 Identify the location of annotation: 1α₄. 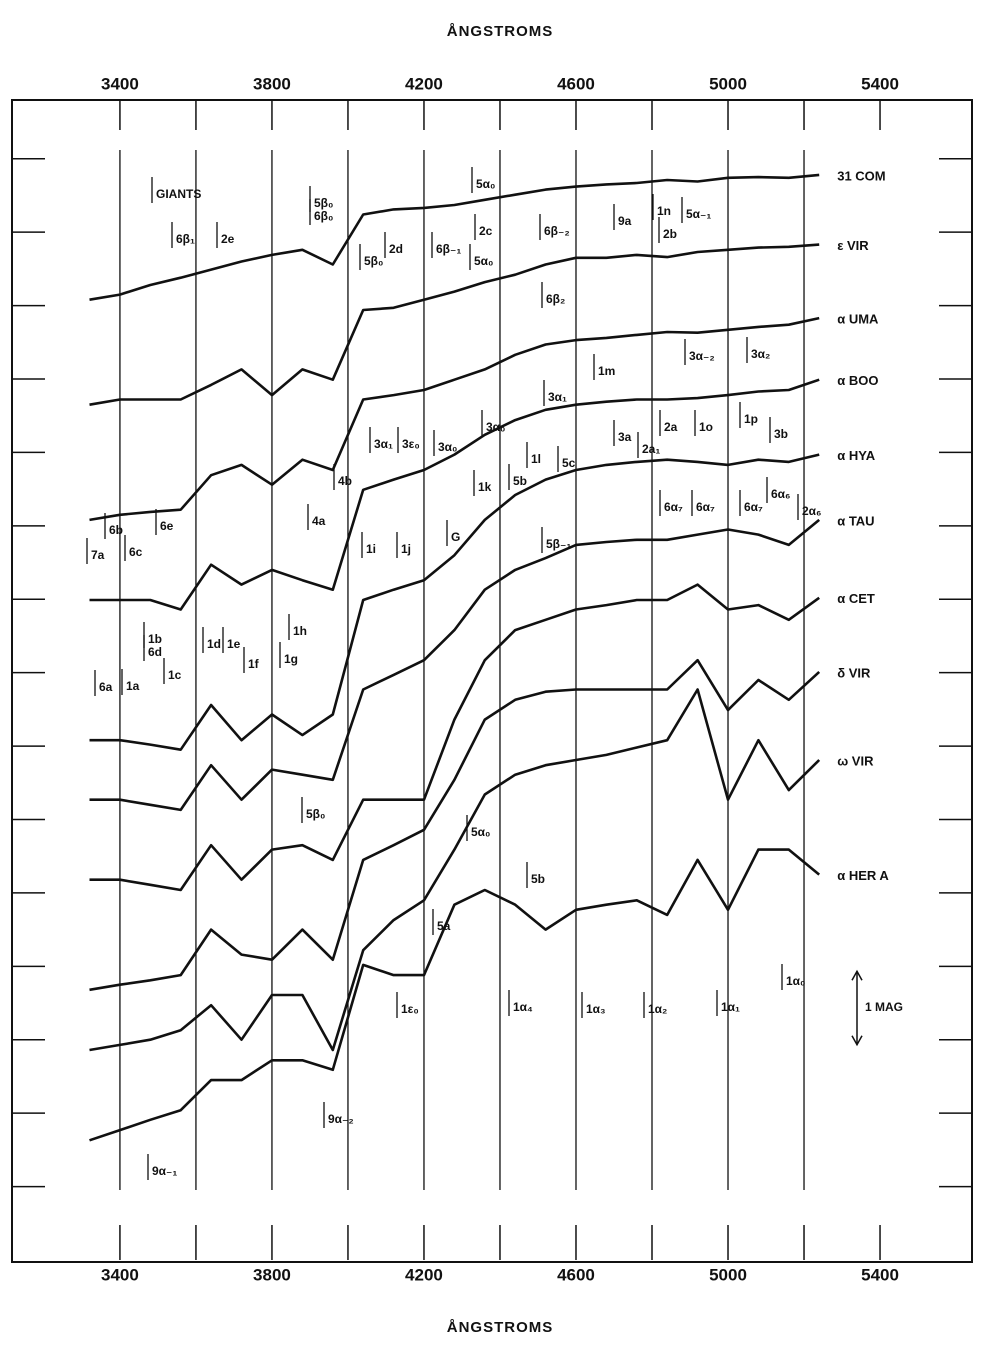
(523, 1007).